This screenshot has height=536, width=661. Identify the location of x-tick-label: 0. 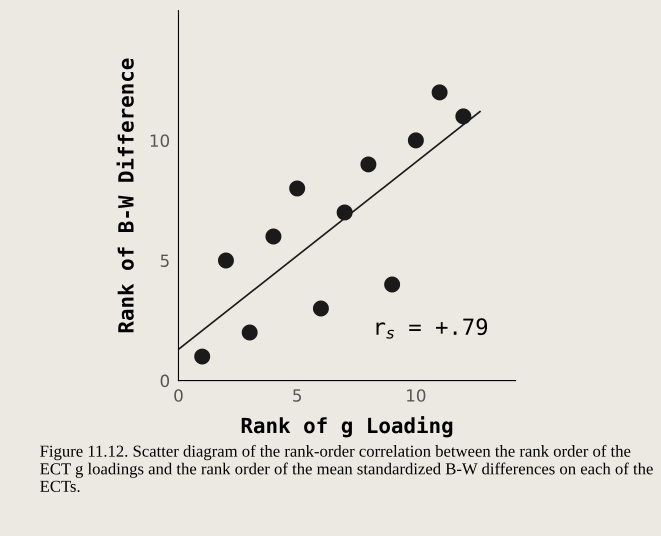
(178, 395).